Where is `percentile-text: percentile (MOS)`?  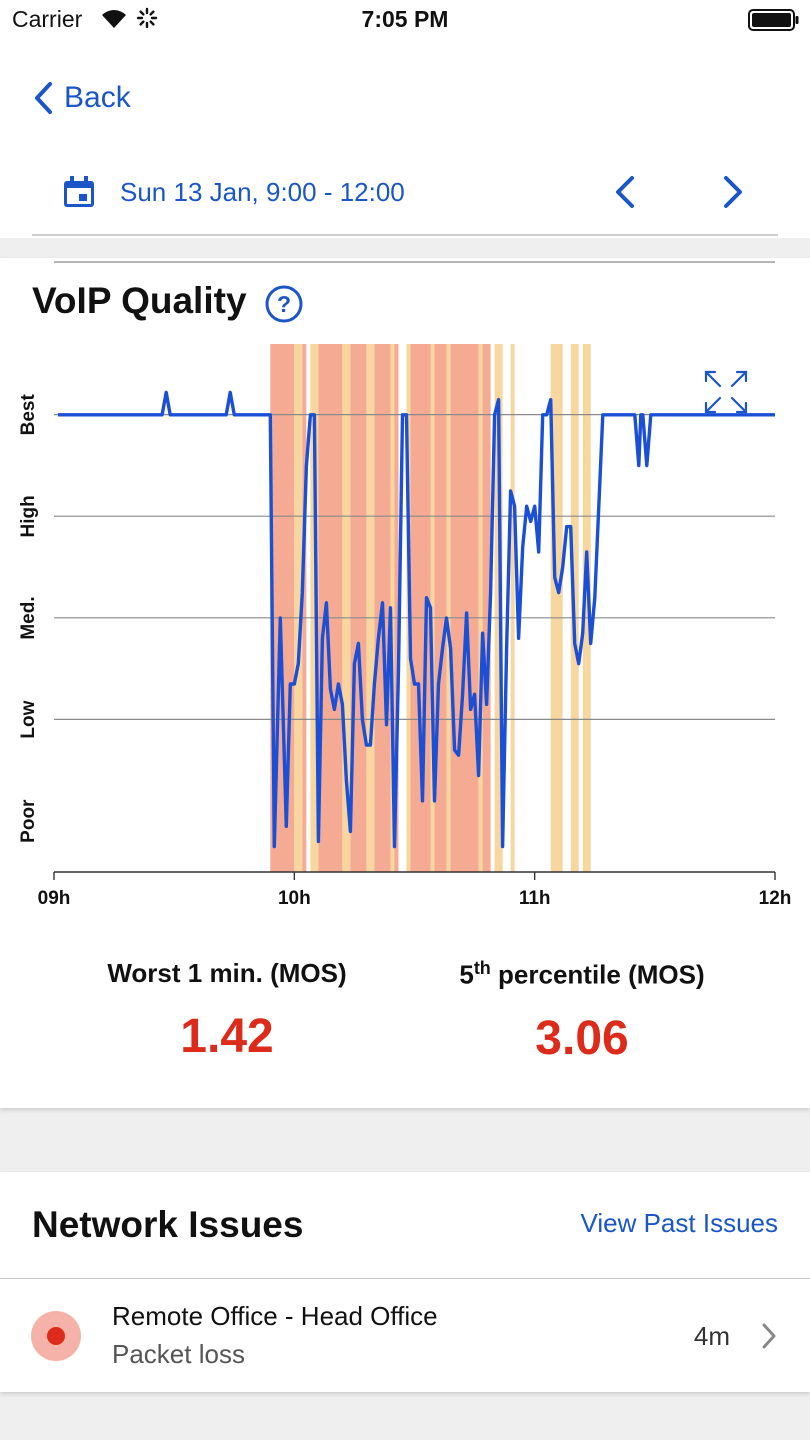 percentile-text: percentile (MOS) is located at coordinates (597, 974).